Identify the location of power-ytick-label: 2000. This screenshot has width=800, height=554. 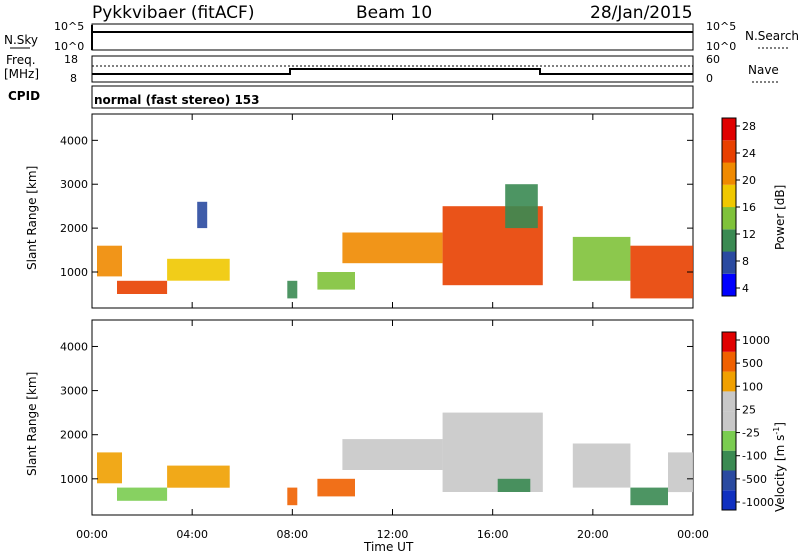
(74, 228).